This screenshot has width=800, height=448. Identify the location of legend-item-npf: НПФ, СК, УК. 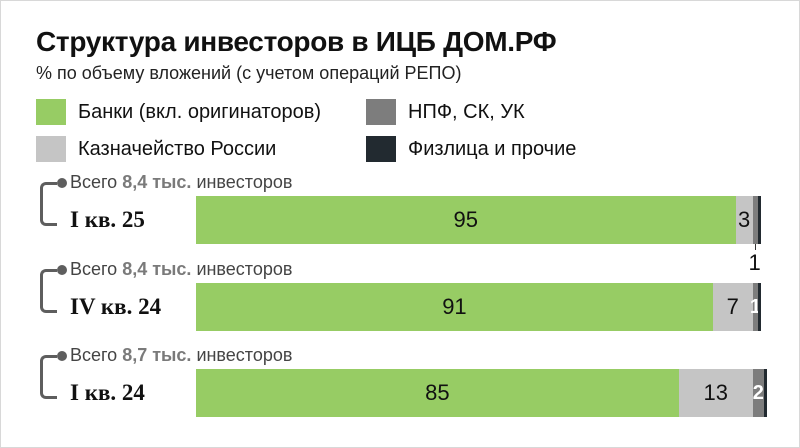
(445, 112).